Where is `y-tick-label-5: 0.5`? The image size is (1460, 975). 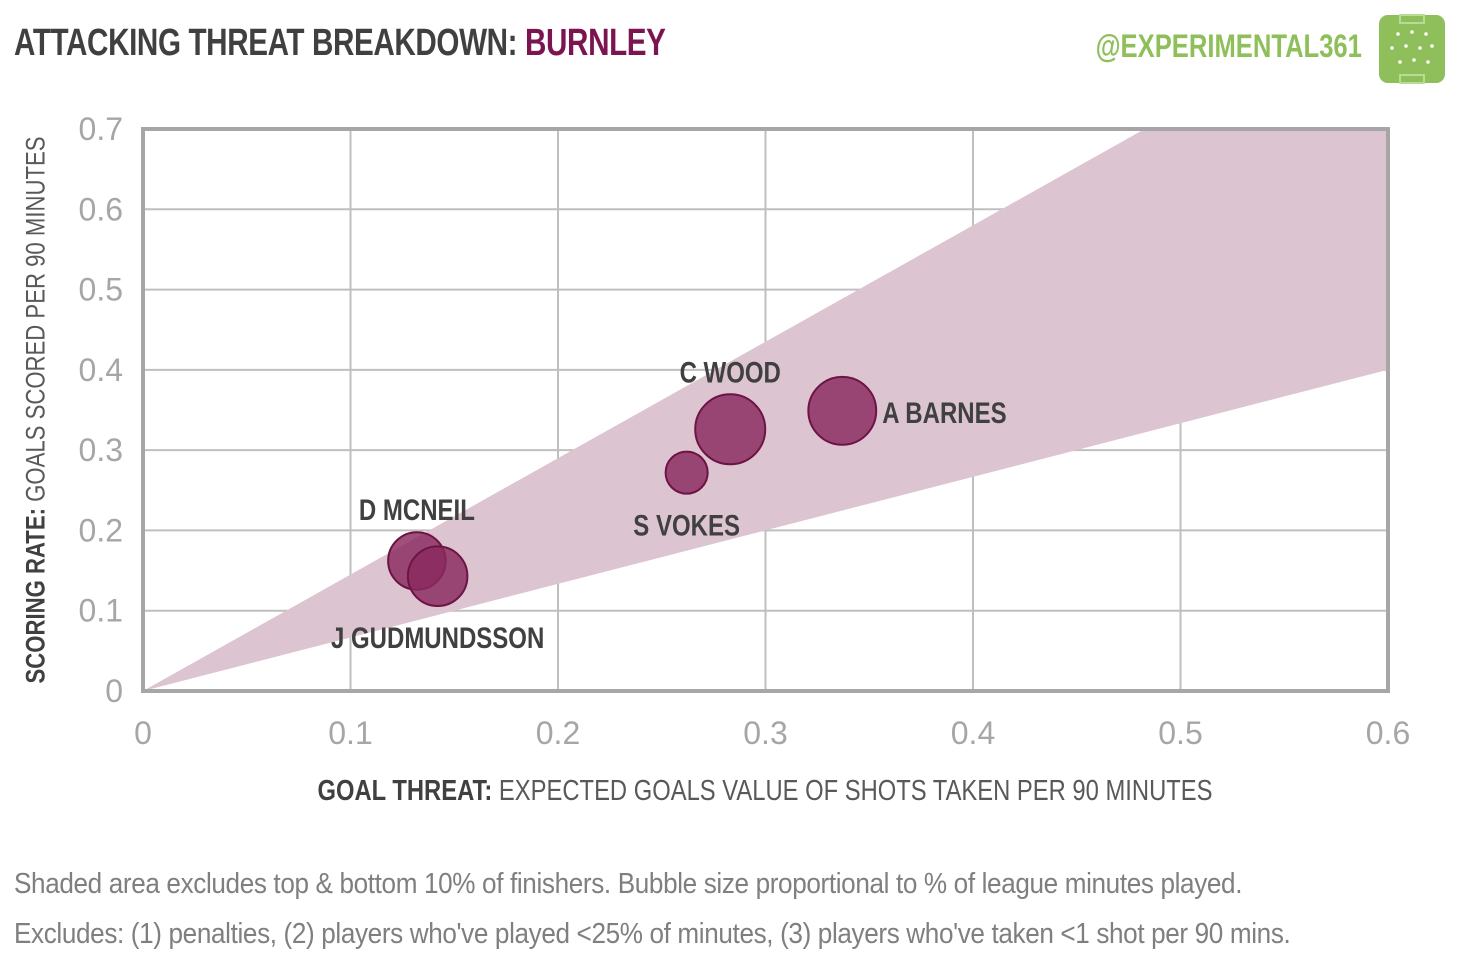
y-tick-label-5: 0.5 is located at coordinates (101, 290).